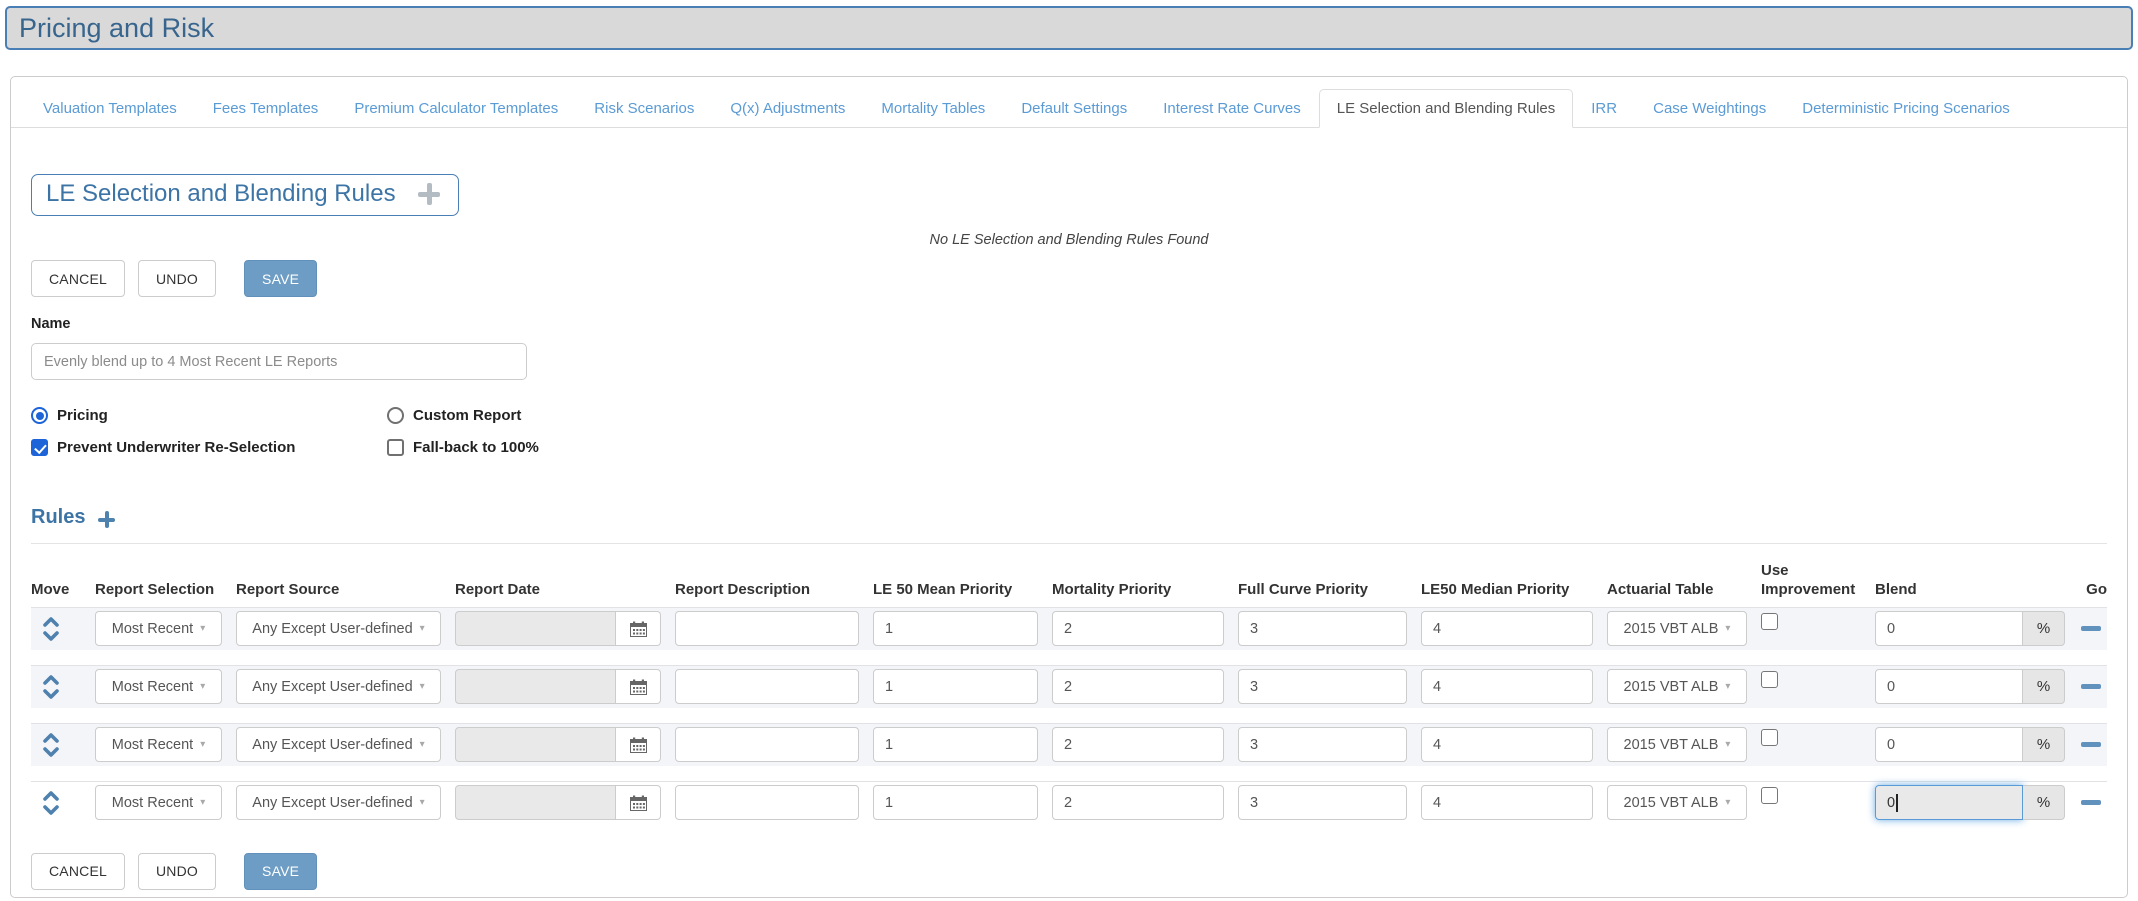 This screenshot has width=2138, height=901. Describe the element at coordinates (1949, 802) in the screenshot. I see `blend-input-focused: 0` at that location.